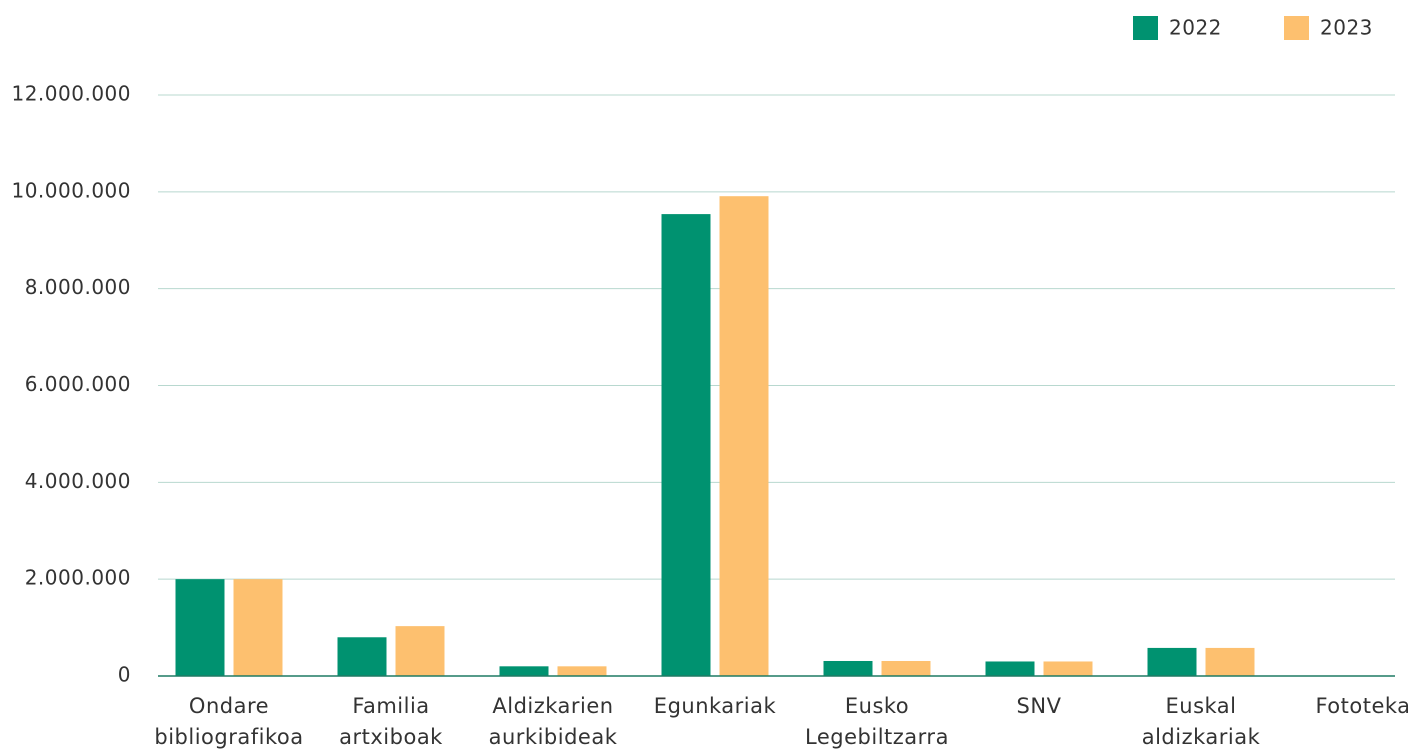  Describe the element at coordinates (78, 287) in the screenshot. I see `y-tick-label: 8.000.000` at that location.